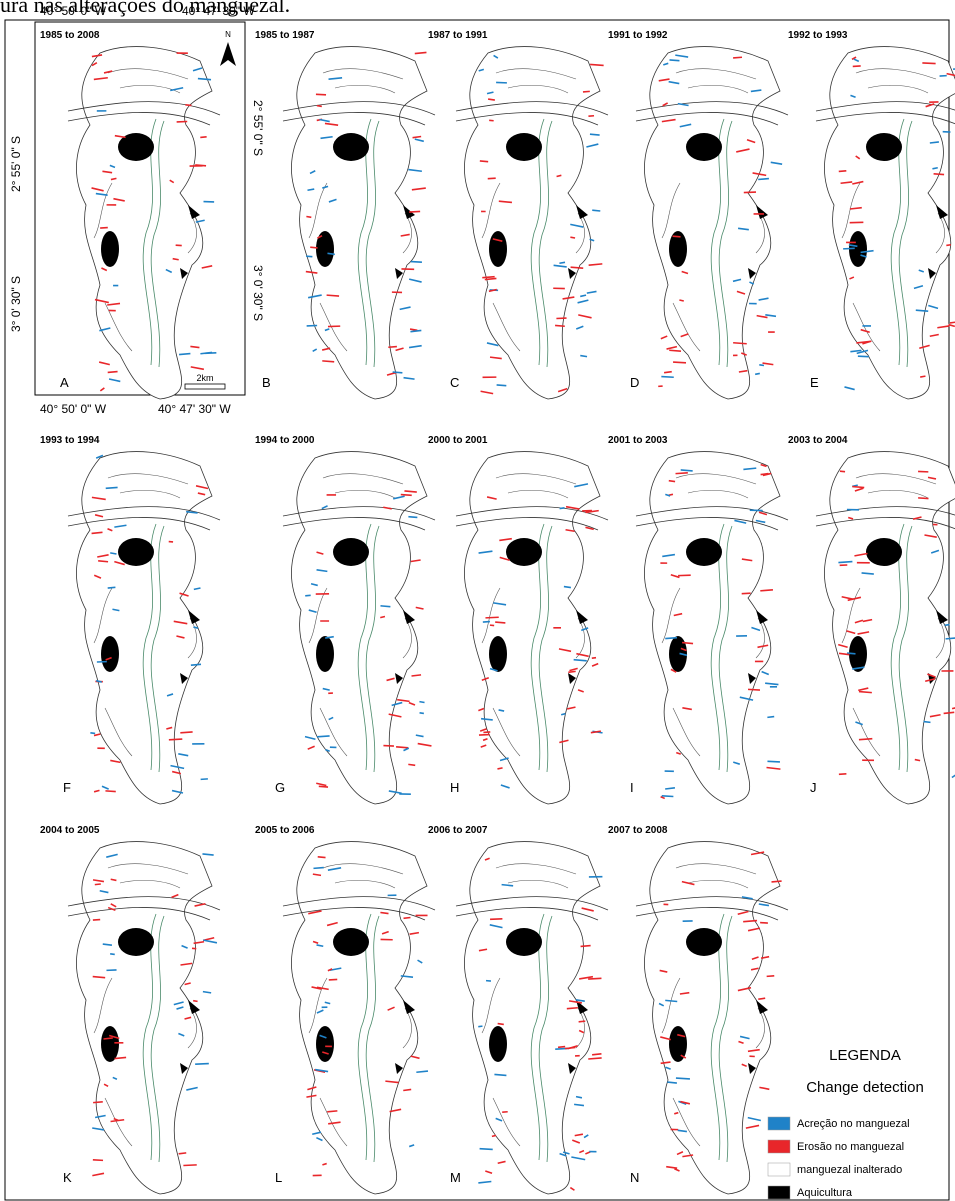 The image size is (955, 1201). What do you see at coordinates (814, 382) in the screenshot?
I see `panel-letter: E` at bounding box center [814, 382].